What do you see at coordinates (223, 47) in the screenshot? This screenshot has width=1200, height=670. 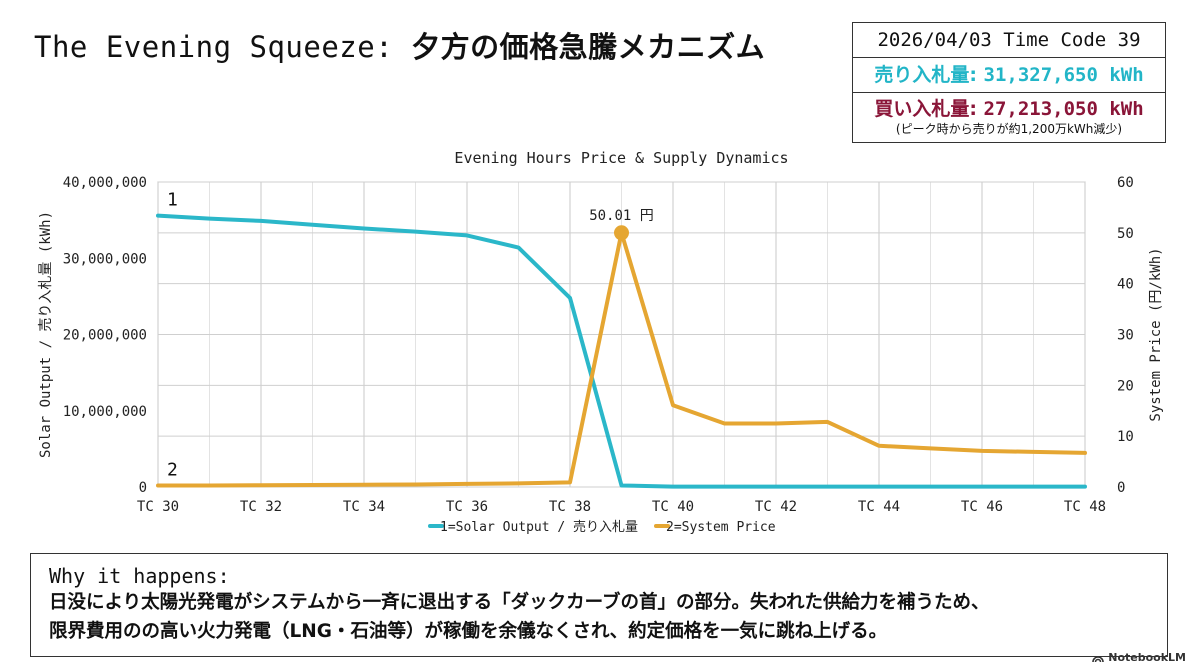 I see `page-title-en: The Evening Squeeze:` at bounding box center [223, 47].